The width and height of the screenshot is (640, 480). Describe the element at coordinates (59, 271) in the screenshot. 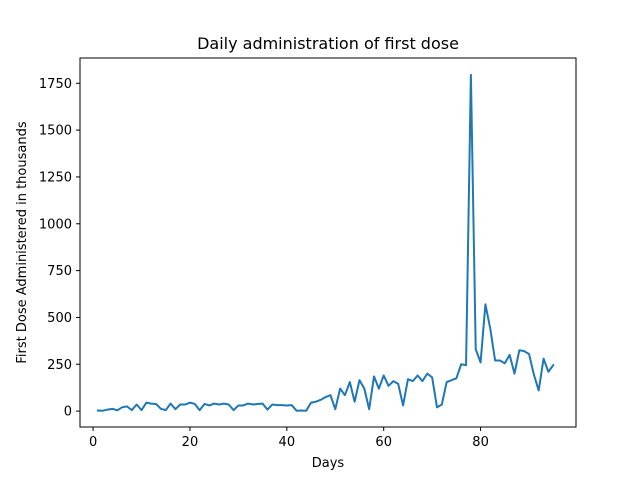

I see `y-tick-label: 750` at that location.